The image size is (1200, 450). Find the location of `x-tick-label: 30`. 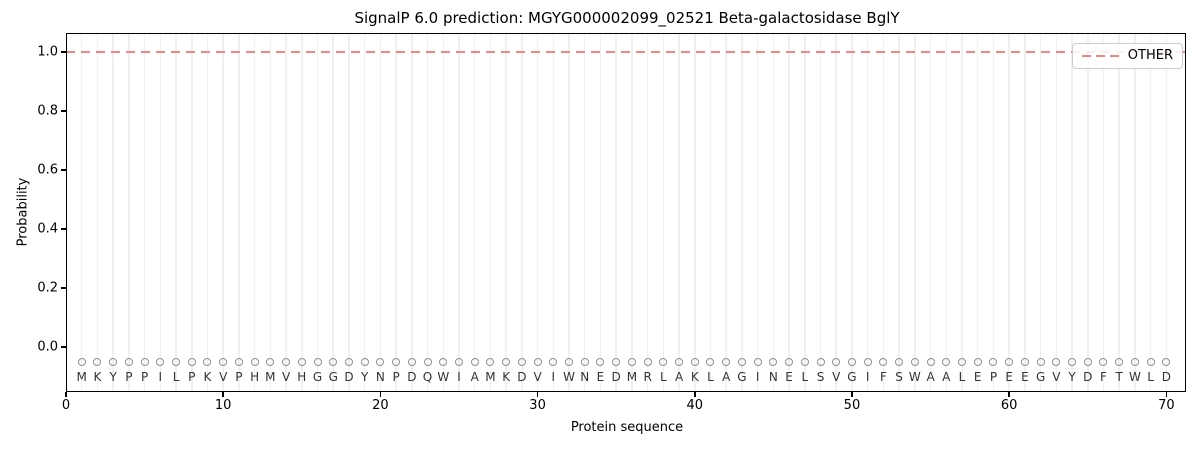

x-tick-label: 30 is located at coordinates (537, 405).